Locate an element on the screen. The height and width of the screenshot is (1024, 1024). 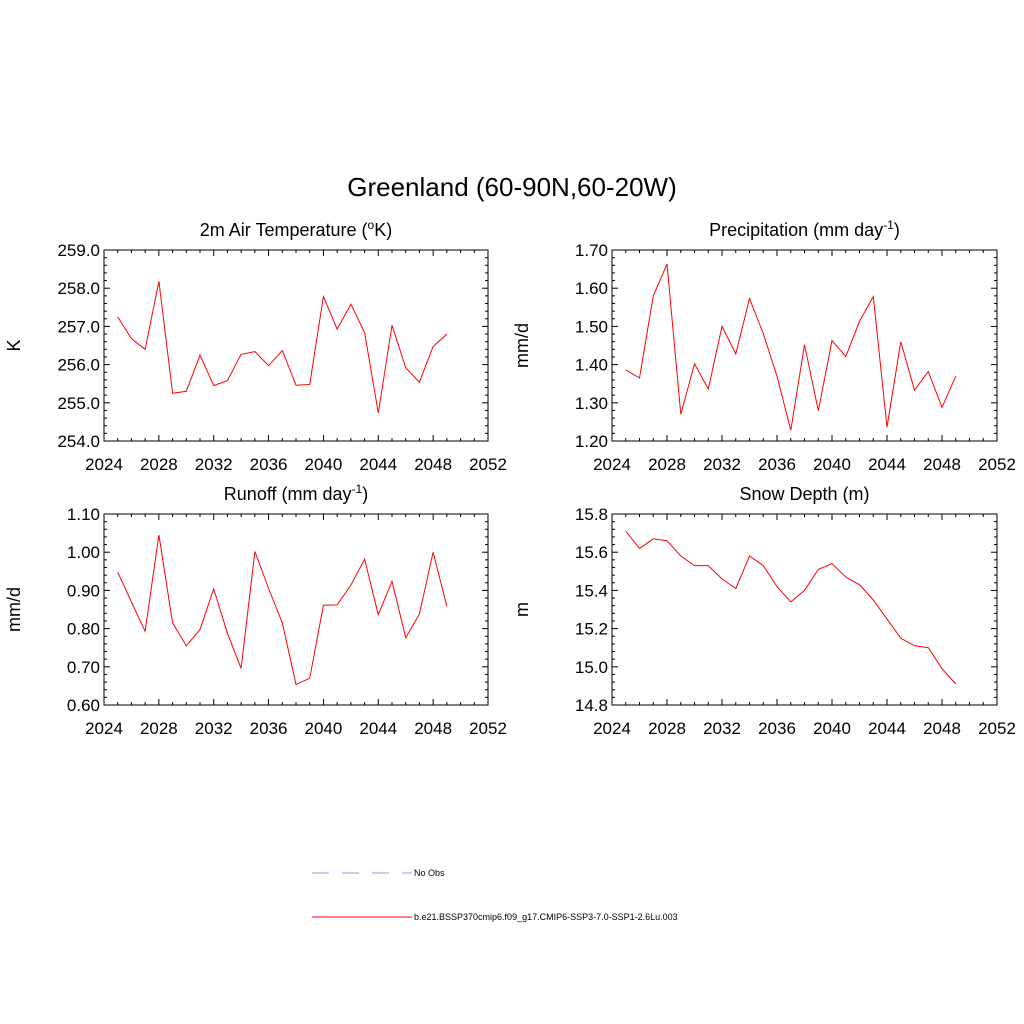
panel-title: Runoff (mm day-1) is located at coordinates (296, 493).